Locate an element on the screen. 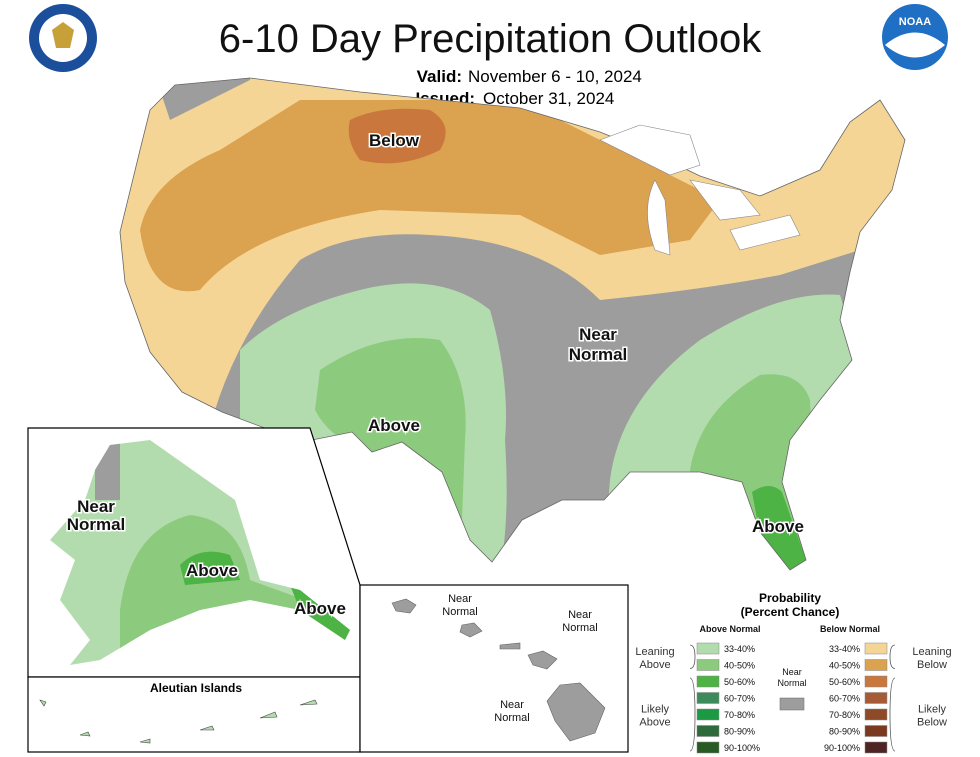 This screenshot has width=980, height=757. group-label: Leaning Above is located at coordinates (654, 658).